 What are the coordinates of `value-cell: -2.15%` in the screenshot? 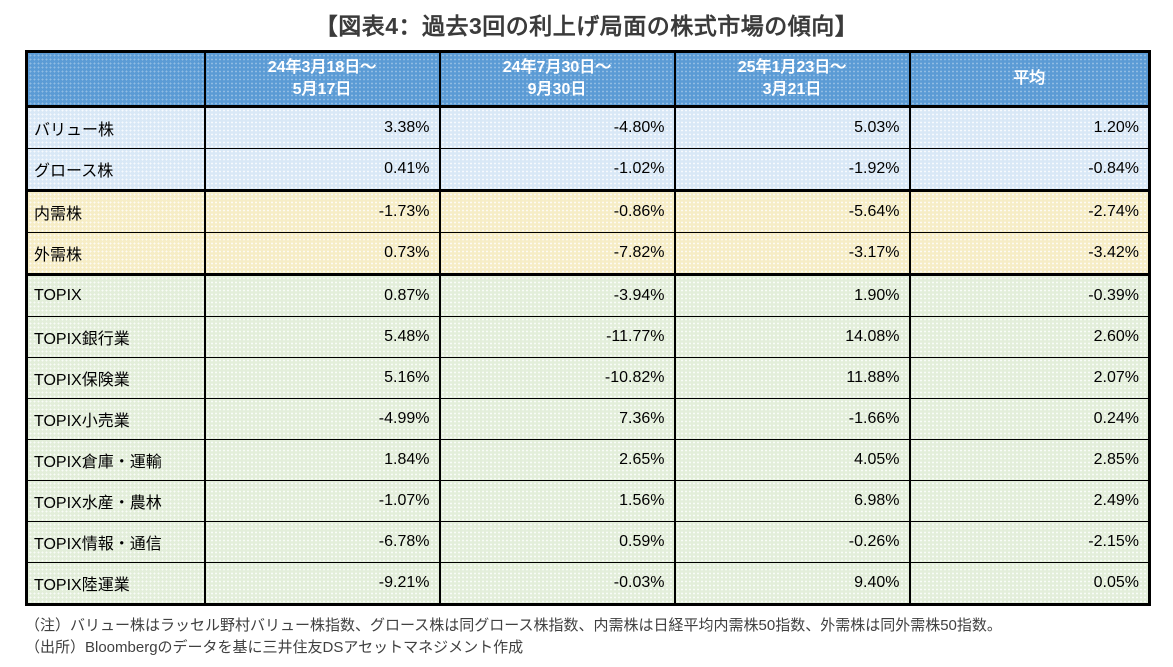 It's located at (1029, 542).